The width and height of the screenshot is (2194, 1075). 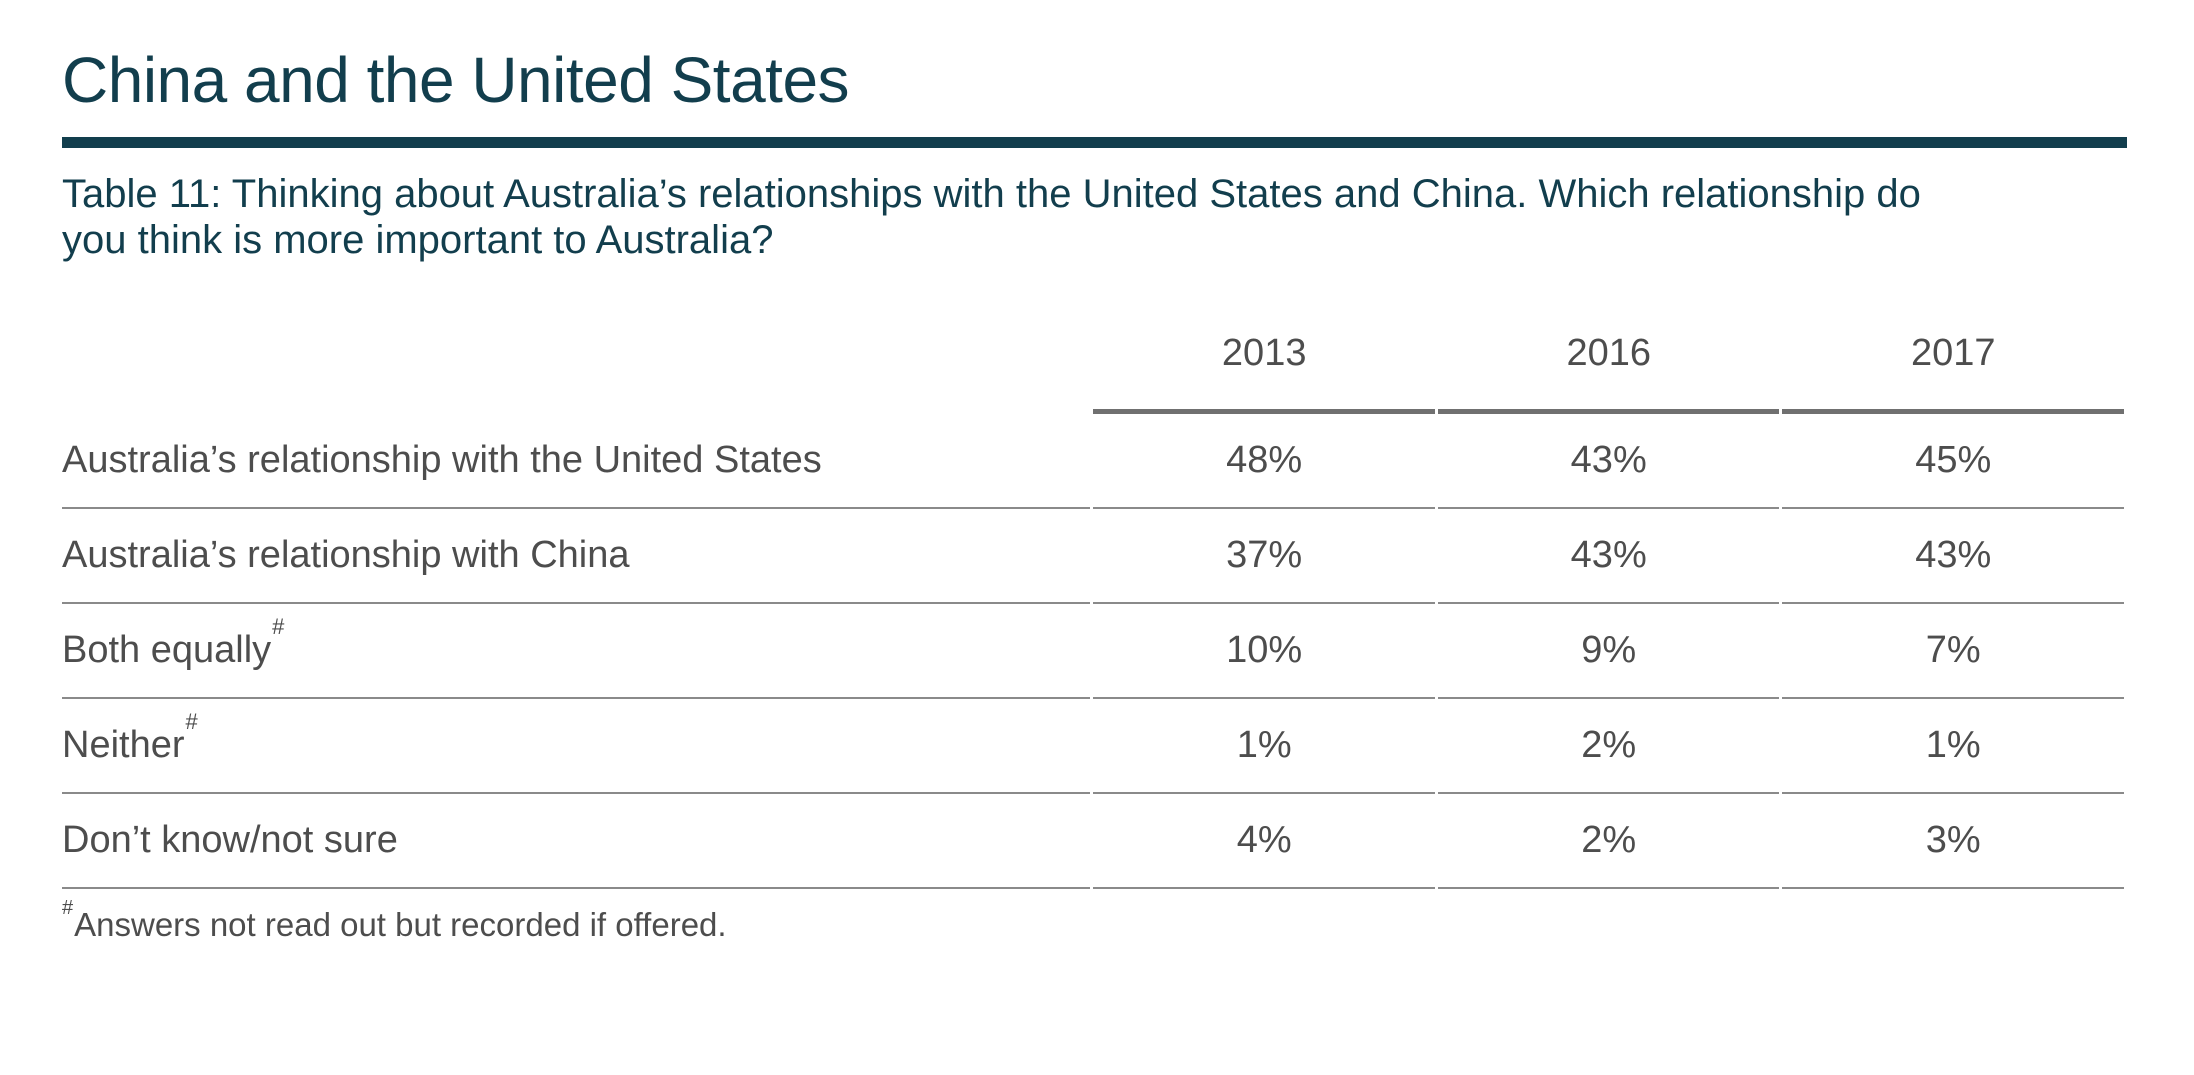 I want to click on row-value: 37%, so click(x=1264, y=556).